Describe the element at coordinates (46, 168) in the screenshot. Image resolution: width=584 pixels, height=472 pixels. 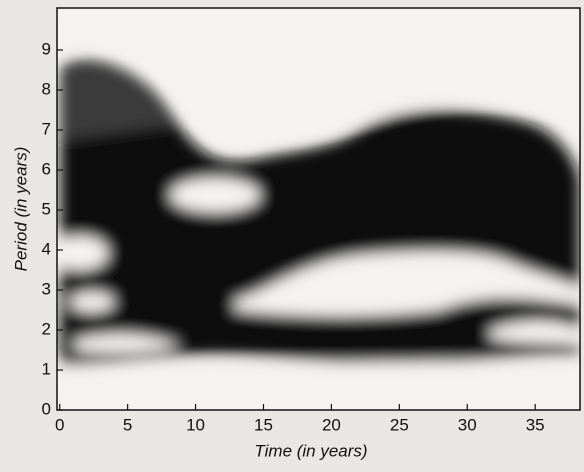
I see `y-tick-label: 6` at that location.